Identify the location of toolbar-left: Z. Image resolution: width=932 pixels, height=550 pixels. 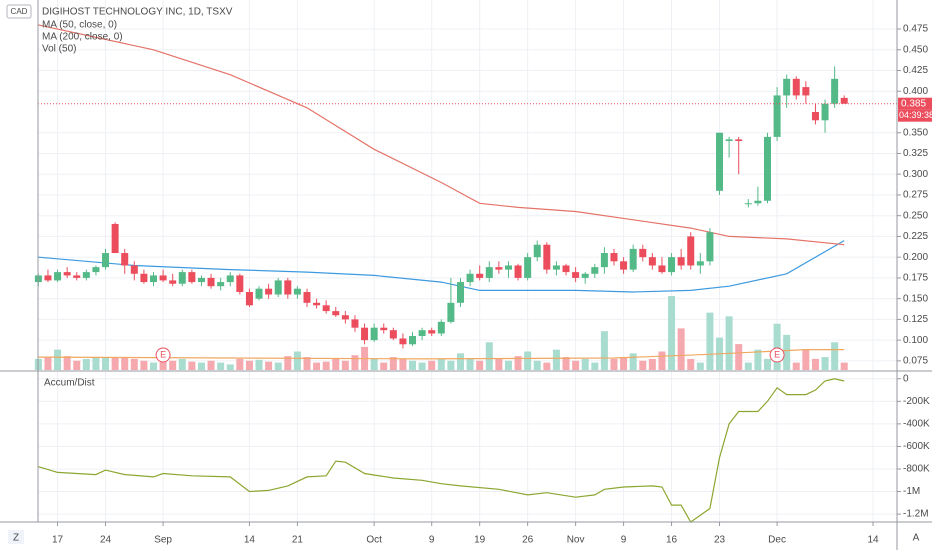
(16, 538).